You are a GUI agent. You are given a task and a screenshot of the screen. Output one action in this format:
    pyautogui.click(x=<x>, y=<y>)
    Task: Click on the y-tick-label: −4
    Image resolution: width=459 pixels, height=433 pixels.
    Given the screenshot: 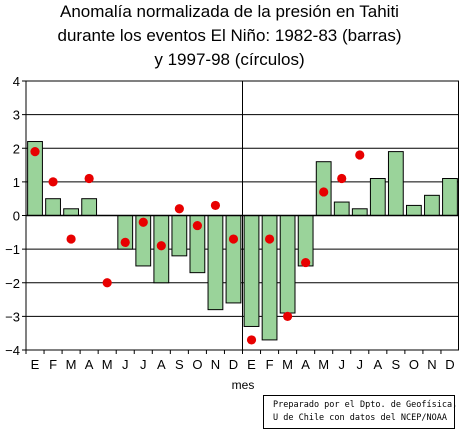 What is the action you would take?
    pyautogui.click(x=12, y=350)
    